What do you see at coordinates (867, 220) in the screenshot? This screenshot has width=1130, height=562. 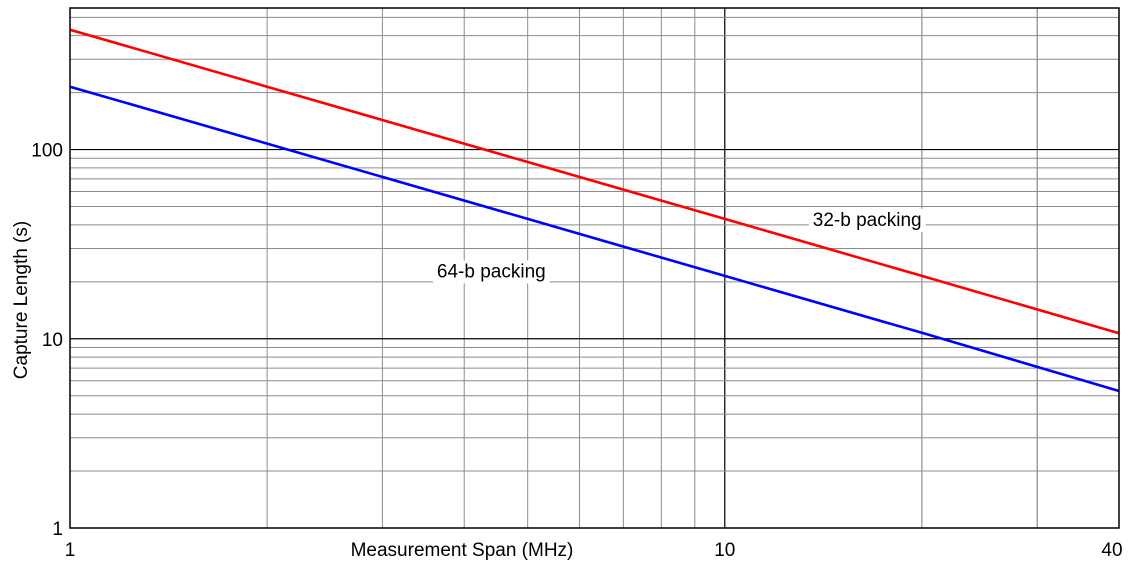 I see `series-label-1: 32-b packing` at bounding box center [867, 220].